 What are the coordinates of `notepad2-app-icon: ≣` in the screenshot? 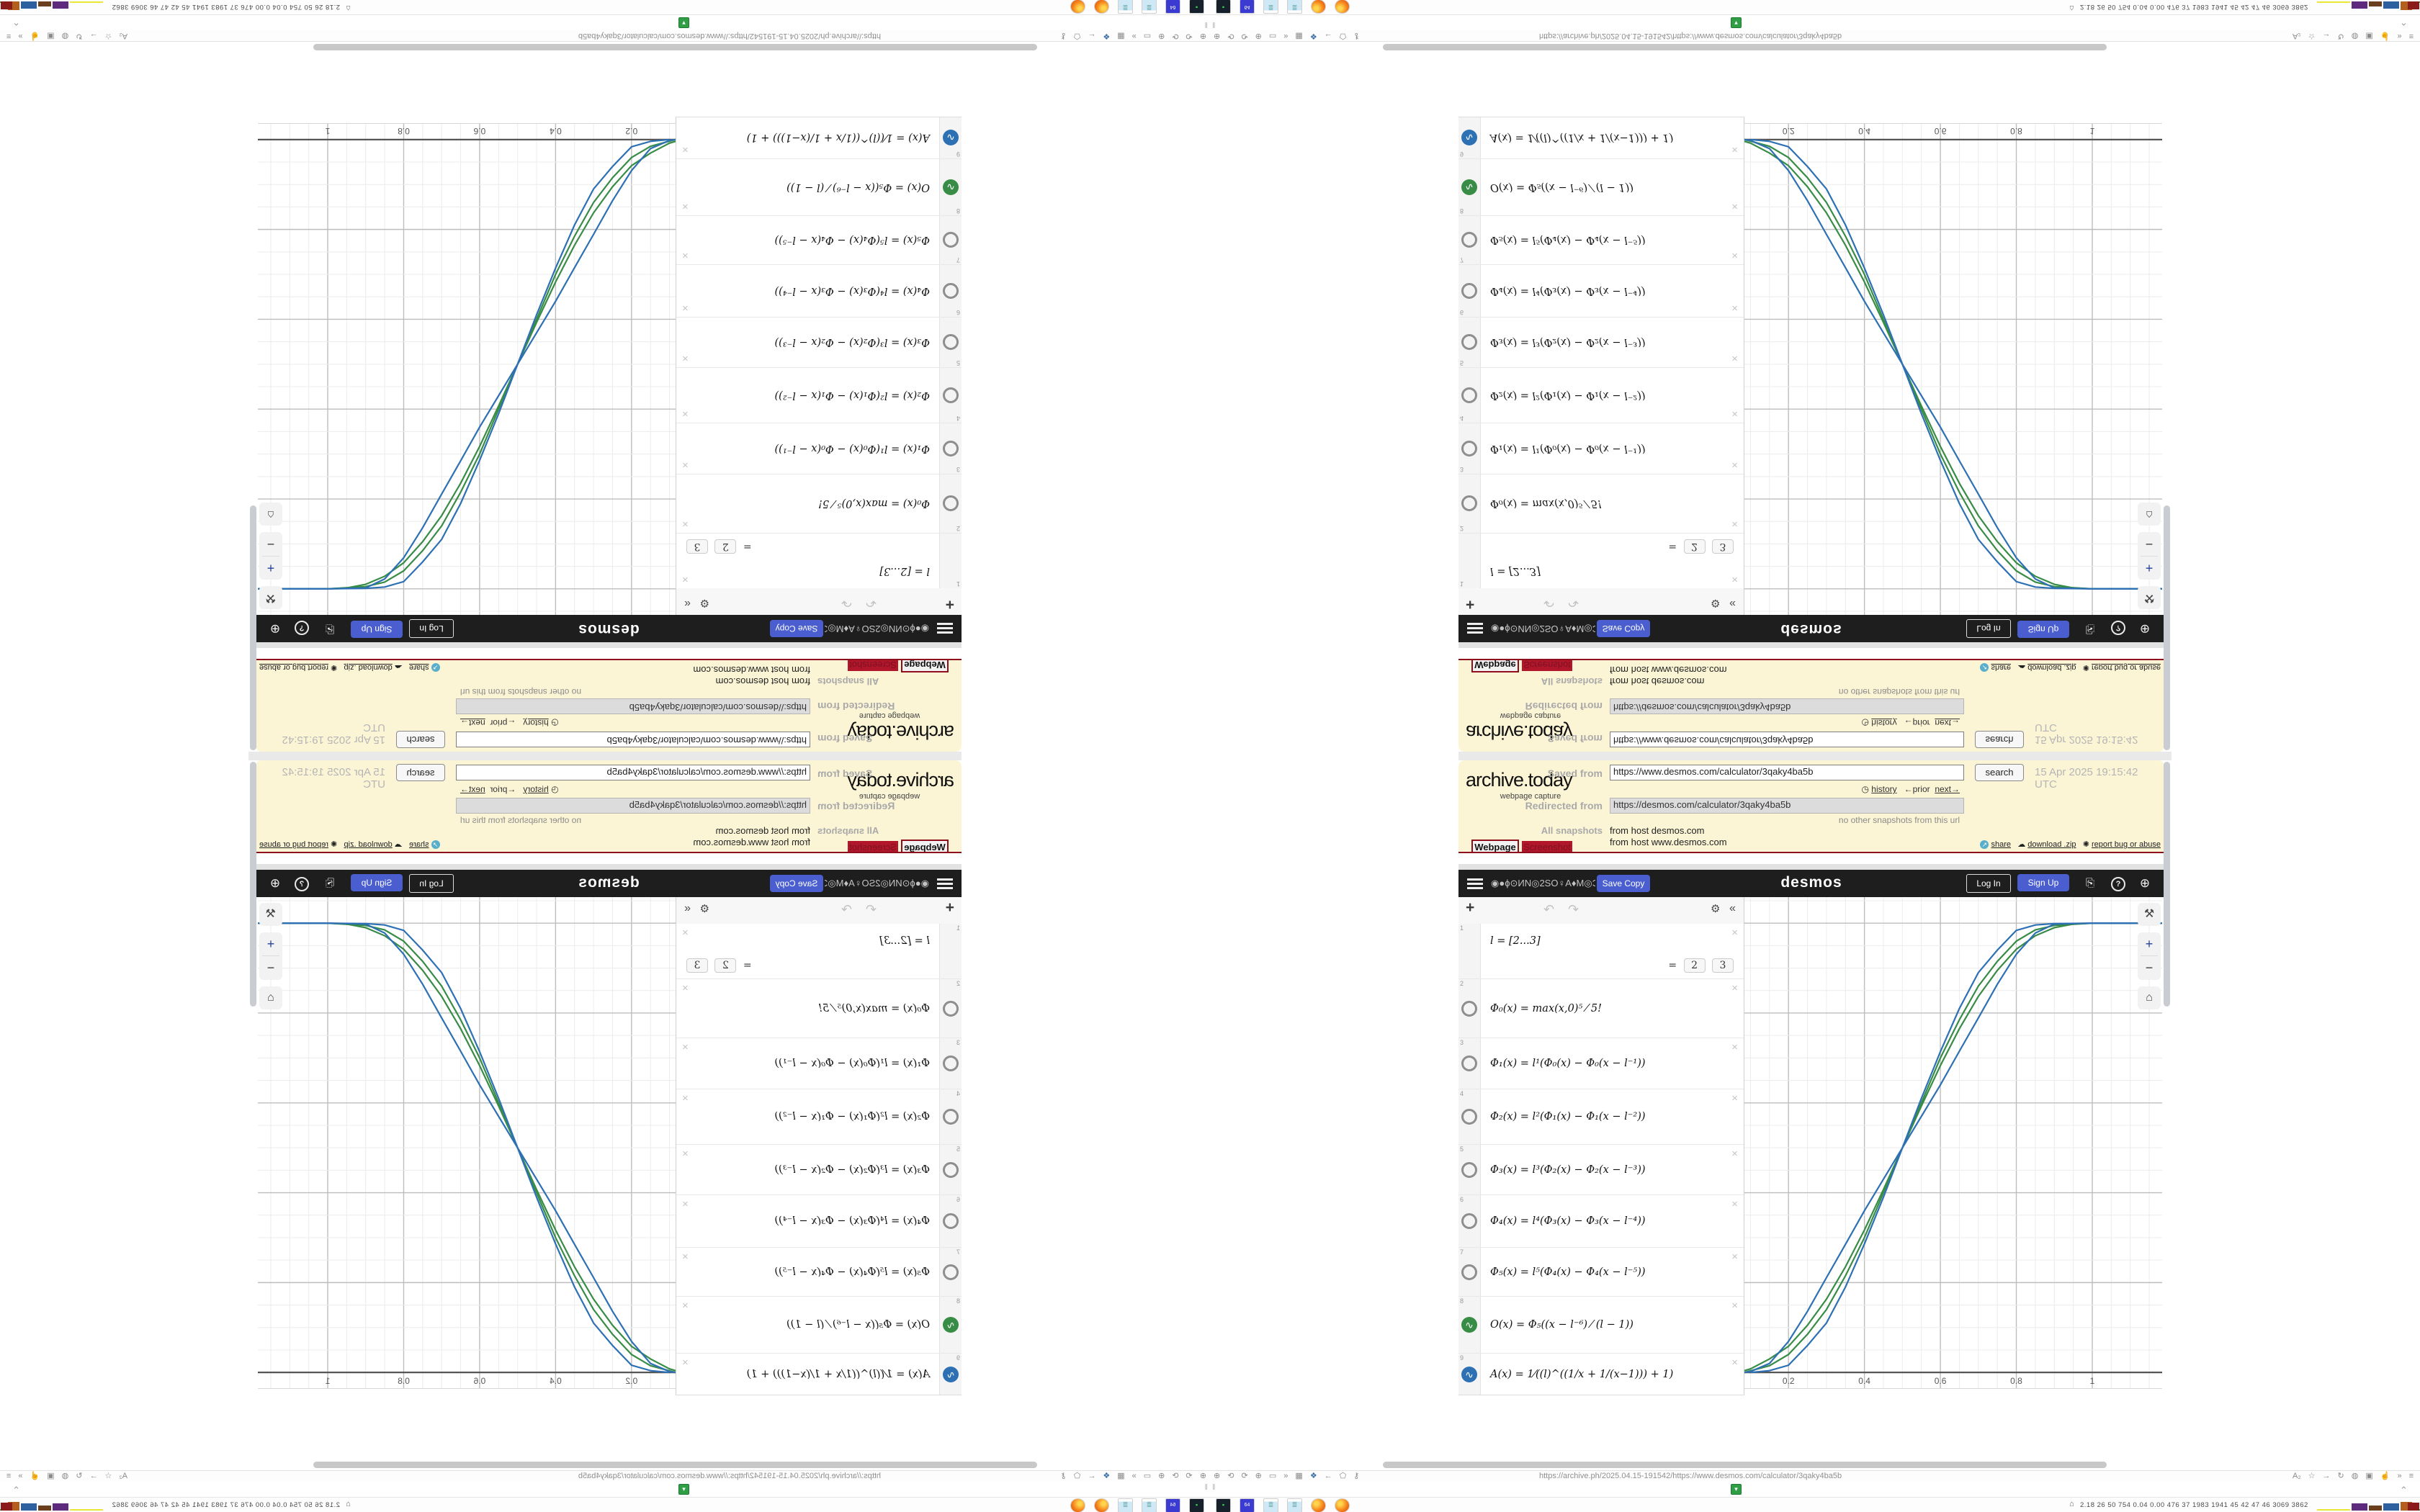 It's located at (1294, 7).